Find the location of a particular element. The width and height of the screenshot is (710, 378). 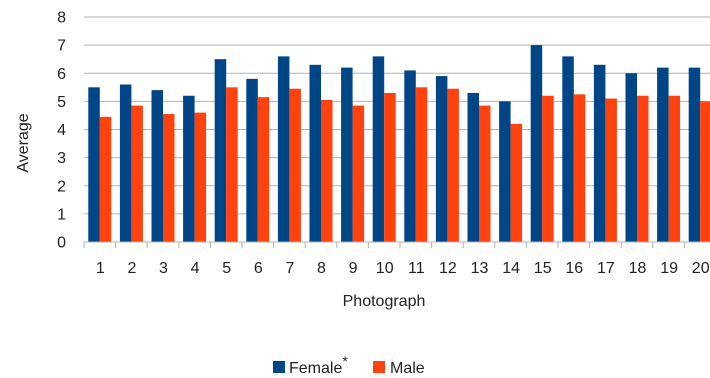

x-tick-label: 19 is located at coordinates (669, 268).